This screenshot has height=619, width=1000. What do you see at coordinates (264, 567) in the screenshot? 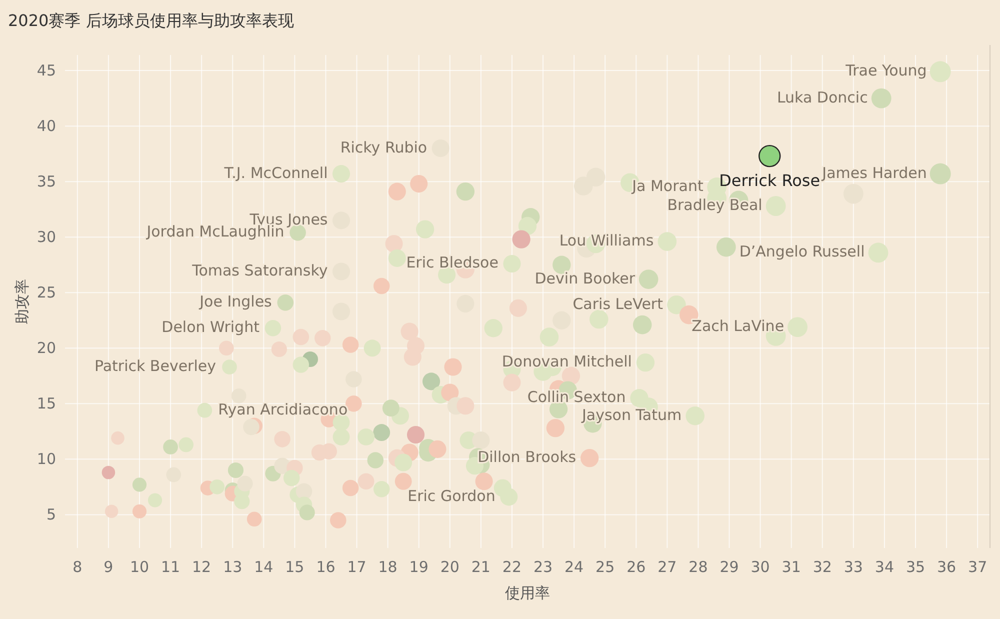
I see `x-tick-label: 14` at bounding box center [264, 567].